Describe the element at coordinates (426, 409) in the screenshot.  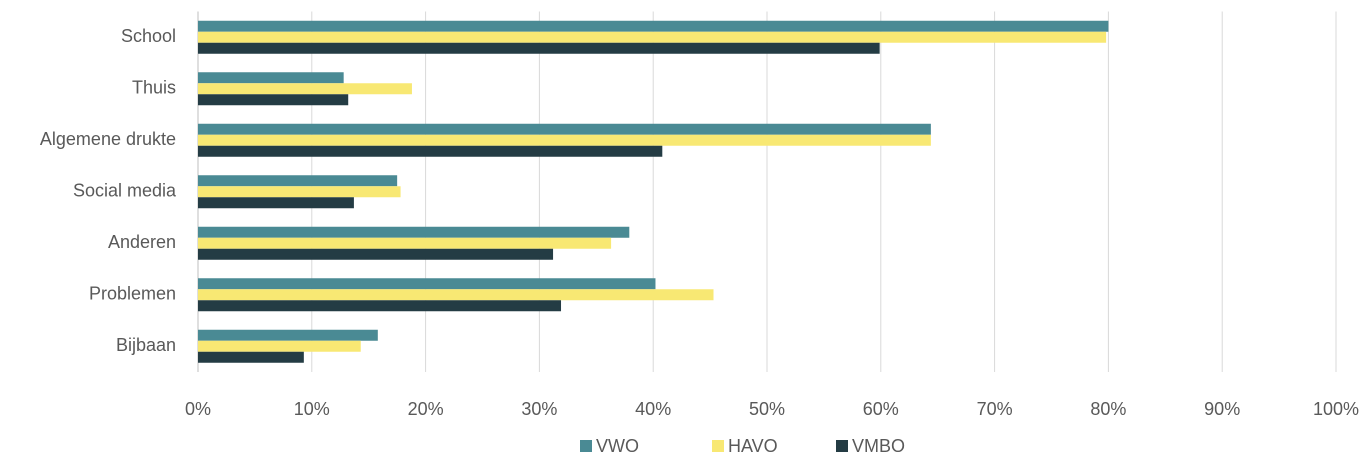
I see `x-tick-label: 20%` at that location.